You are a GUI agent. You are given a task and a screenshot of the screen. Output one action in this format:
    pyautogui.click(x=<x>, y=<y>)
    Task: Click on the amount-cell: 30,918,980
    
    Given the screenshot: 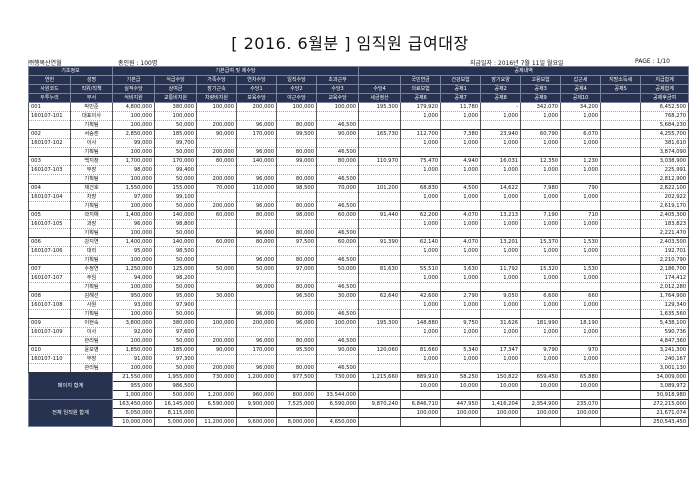 What is the action you would take?
    pyautogui.click(x=665, y=395)
    